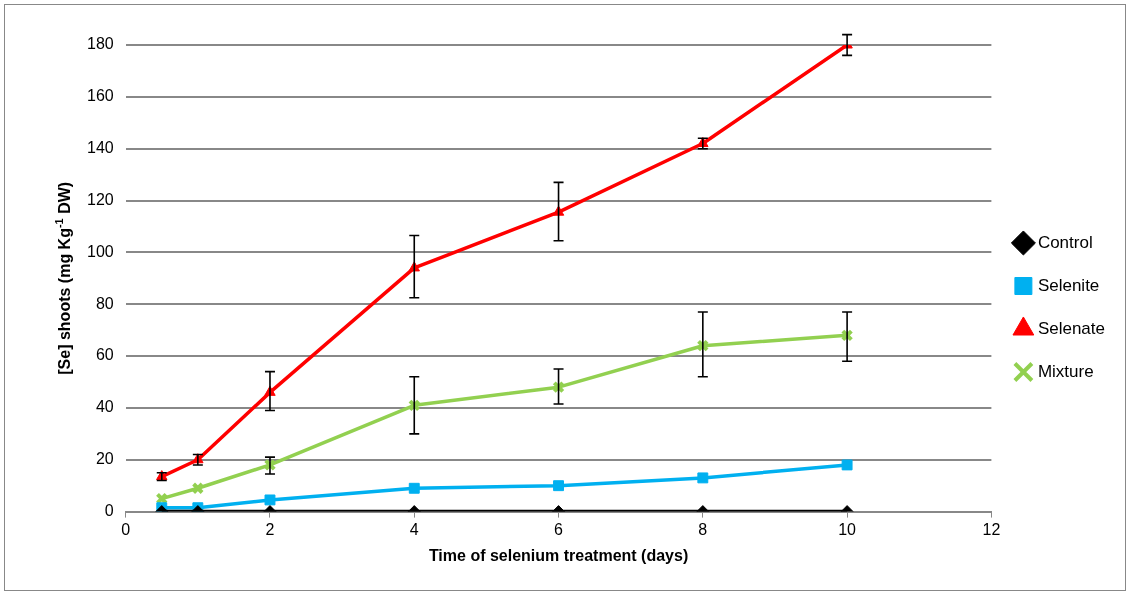  I want to click on y-tick-label: 0, so click(109, 511).